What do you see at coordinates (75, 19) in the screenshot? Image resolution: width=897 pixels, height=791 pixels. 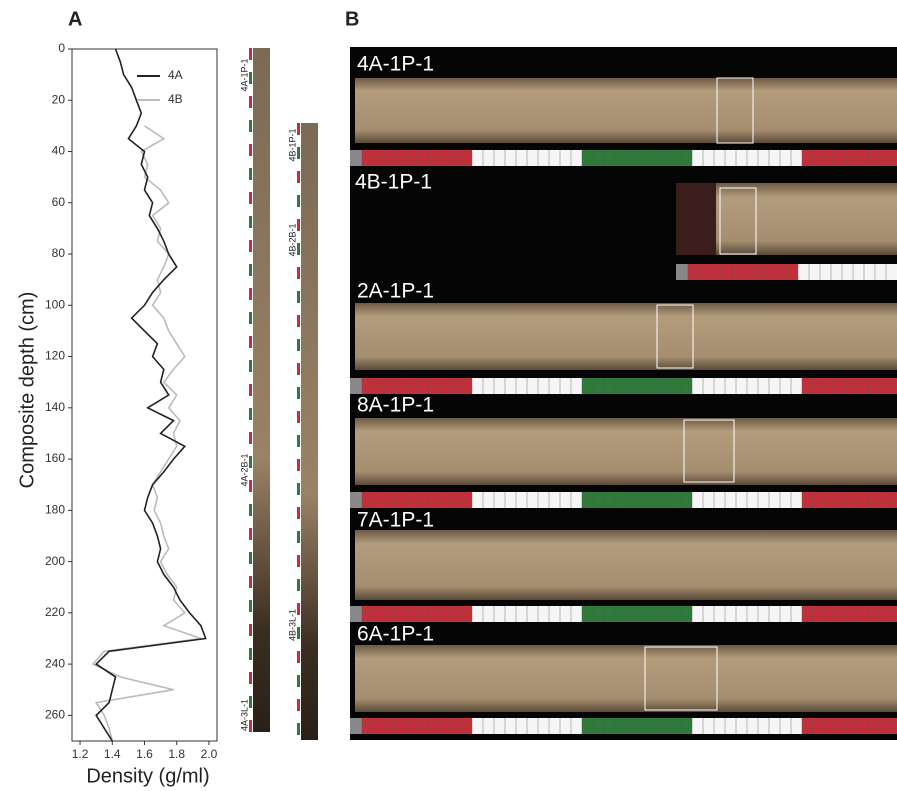 I see `panel-label: A` at bounding box center [75, 19].